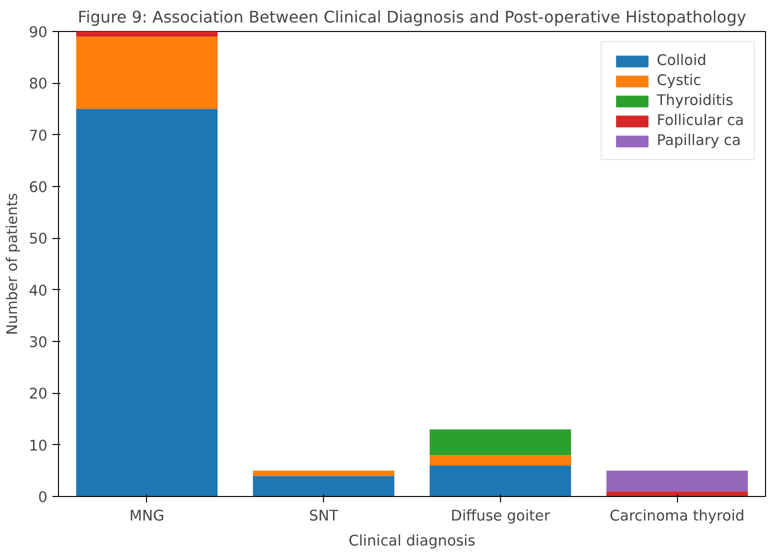 Image resolution: width=770 pixels, height=552 pixels. I want to click on legend-label: Cystic, so click(679, 80).